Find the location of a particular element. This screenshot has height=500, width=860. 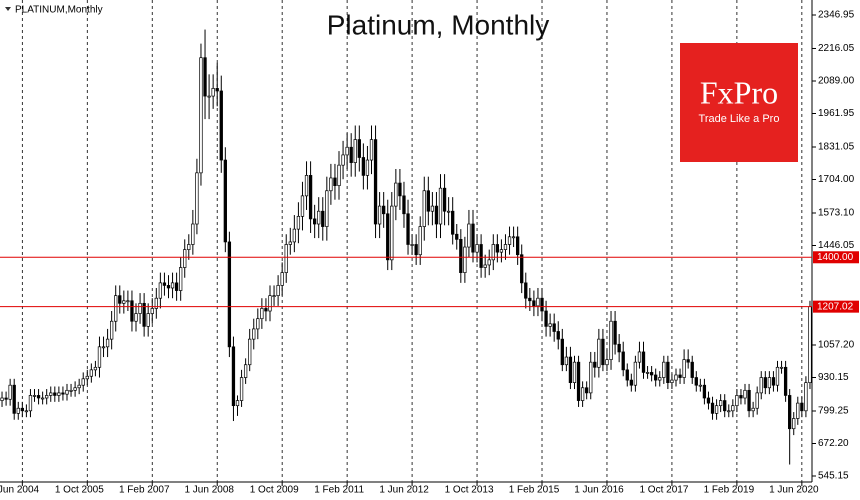

y-tick-label: 799.25 is located at coordinates (833, 411).